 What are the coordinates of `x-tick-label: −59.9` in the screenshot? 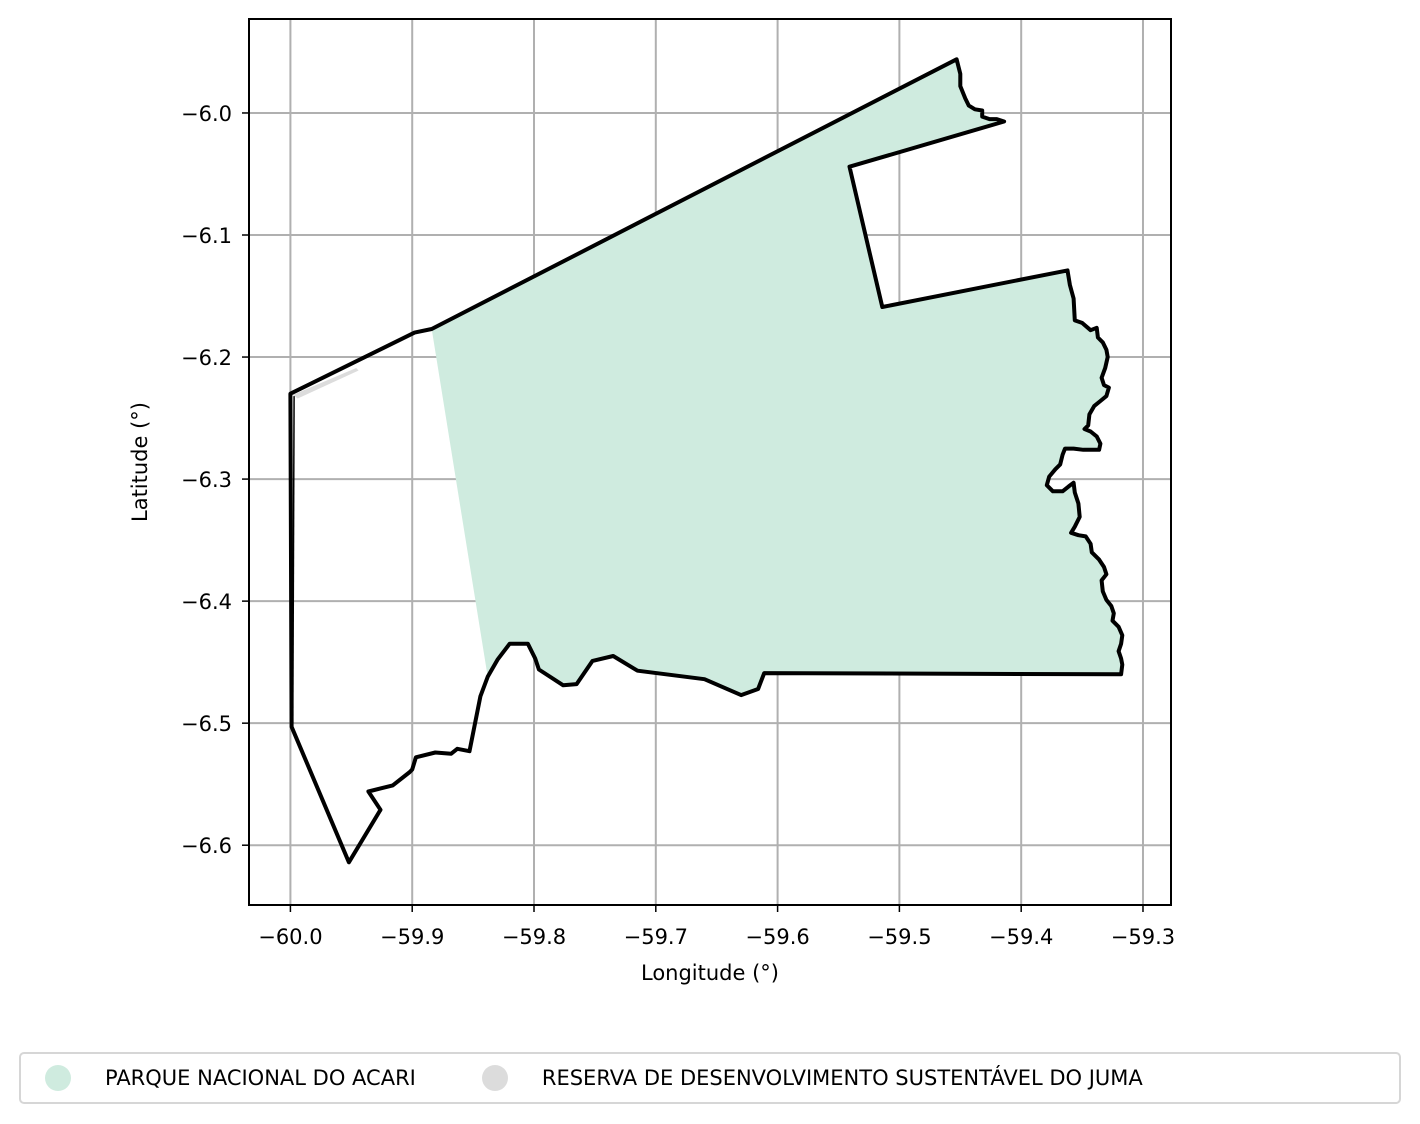 It's located at (412, 937).